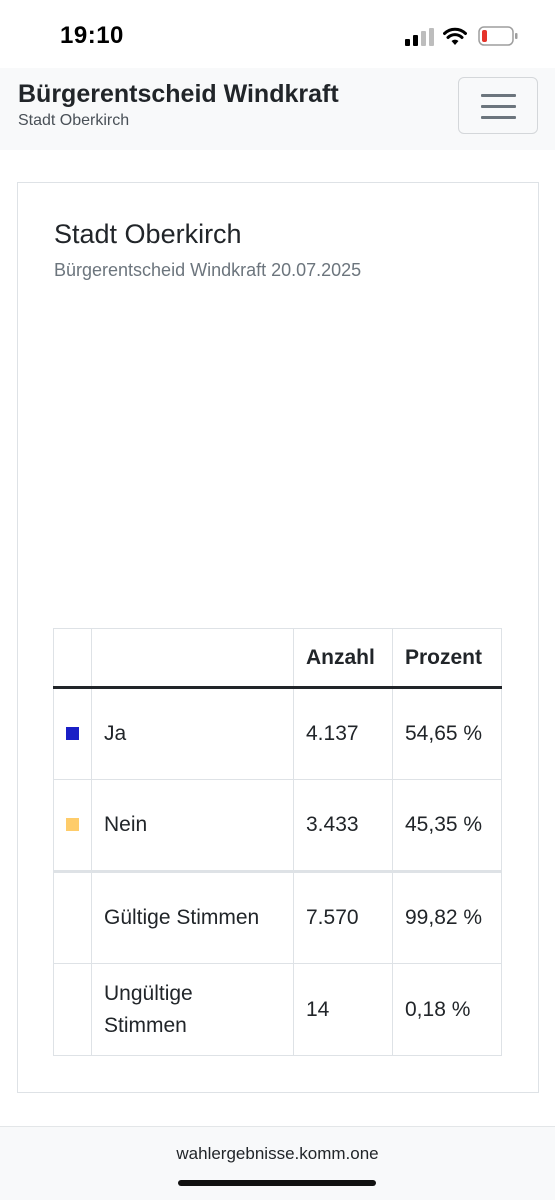 This screenshot has width=555, height=1200. I want to click on table-header-row: Anzahl Prozent, so click(277, 658).